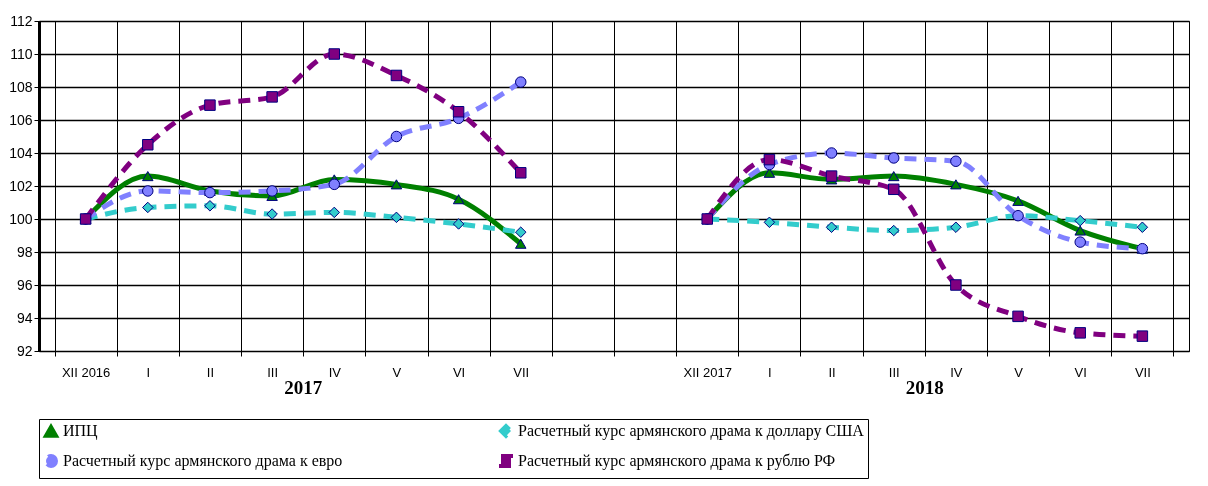 This screenshot has height=486, width=1208. I want to click on y-tick-label: 112, so click(21, 20).